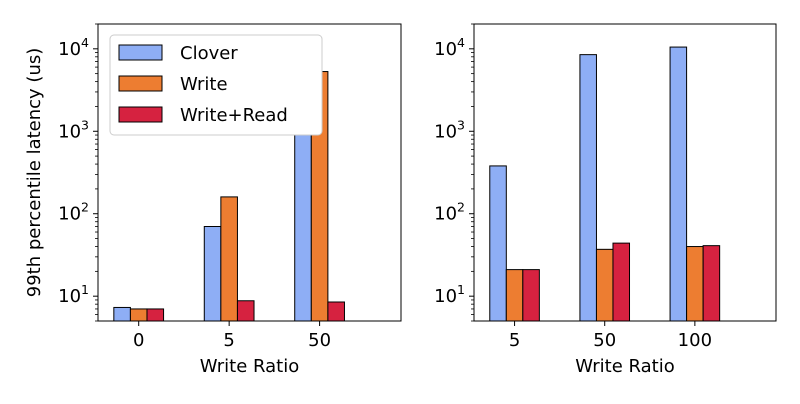 This screenshot has height=404, width=800. What do you see at coordinates (34, 173) in the screenshot?
I see `y-axis-label: 99th percentile latency (us)` at bounding box center [34, 173].